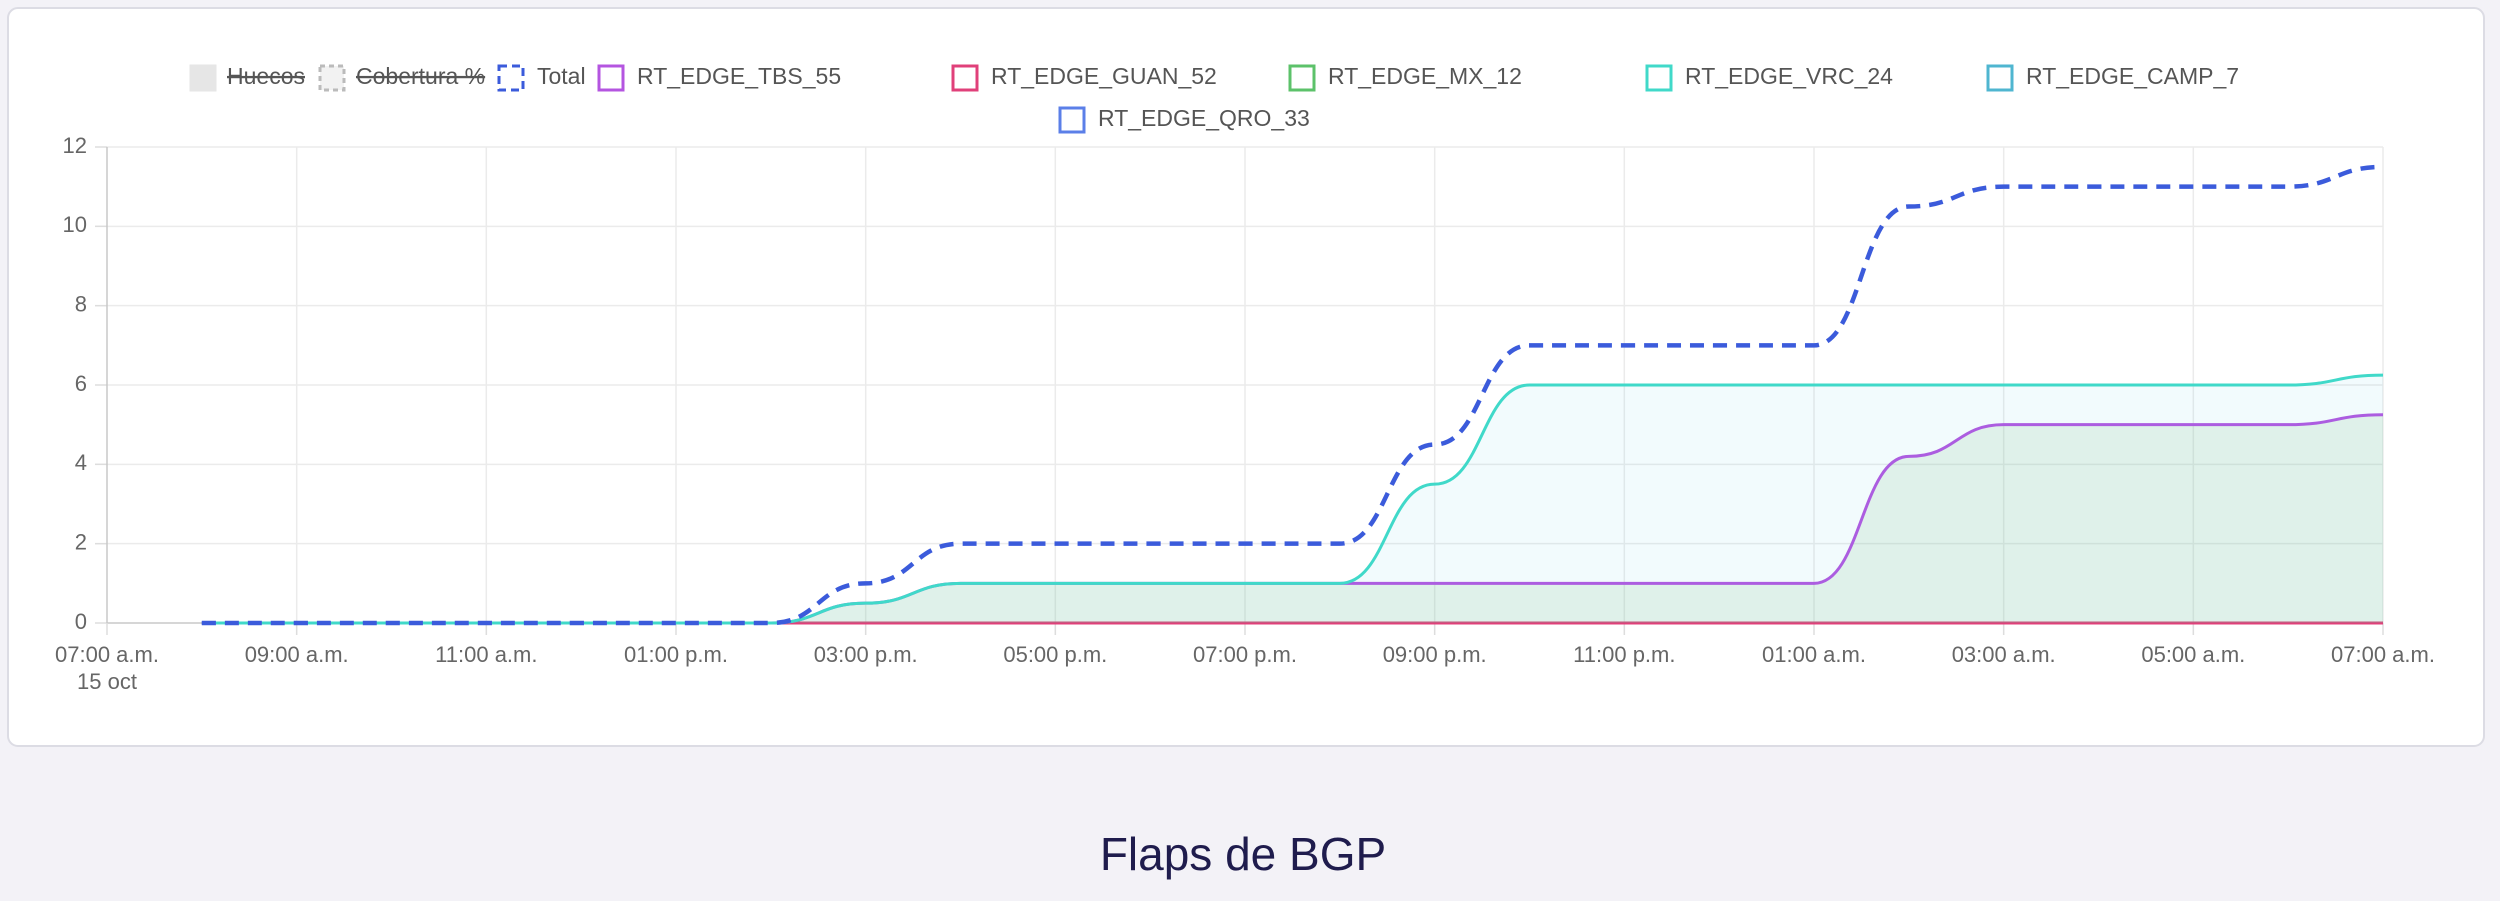 The height and width of the screenshot is (901, 2500). Describe the element at coordinates (1814, 654) in the screenshot. I see `x-tick-label: 01:00 a.m.` at that location.